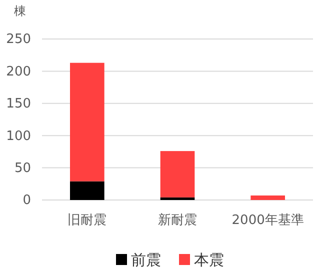 This screenshot has height=277, width=320. Describe the element at coordinates (177, 220) in the screenshot. I see `x-tick-label: 新耐震` at that location.